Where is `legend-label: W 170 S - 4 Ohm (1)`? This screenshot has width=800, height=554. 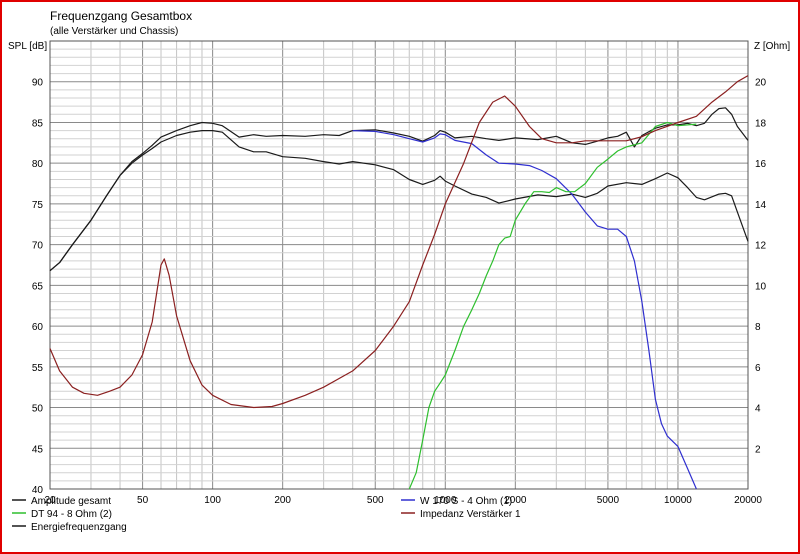
legend-label: W 170 S - 4 Ohm (1) is located at coordinates (466, 501).